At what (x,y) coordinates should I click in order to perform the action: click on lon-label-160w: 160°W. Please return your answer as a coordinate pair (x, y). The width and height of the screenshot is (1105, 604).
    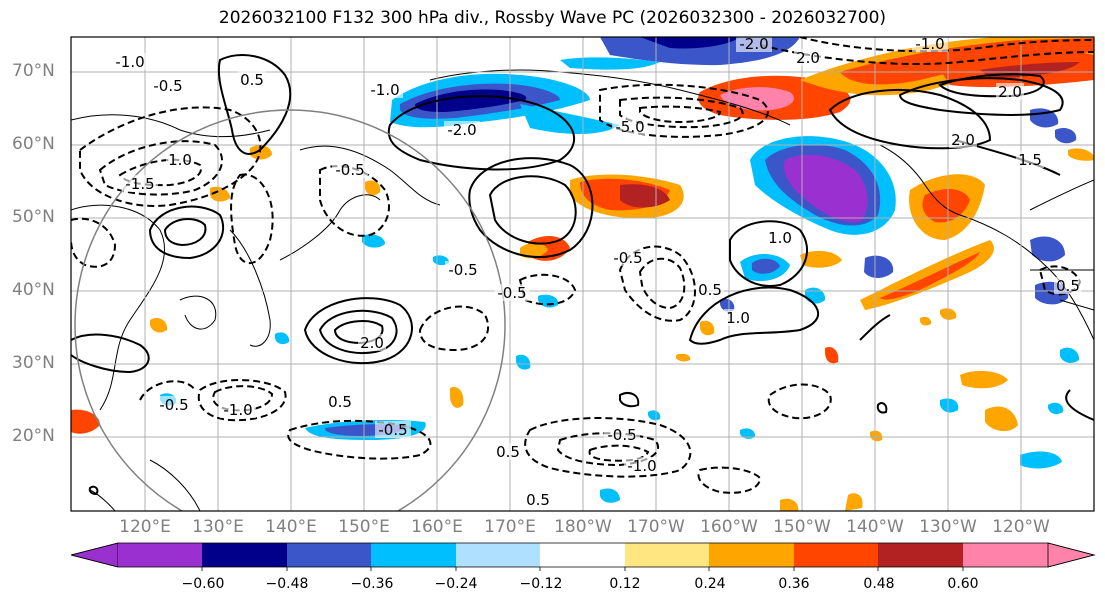
    Looking at the image, I should click on (729, 527).